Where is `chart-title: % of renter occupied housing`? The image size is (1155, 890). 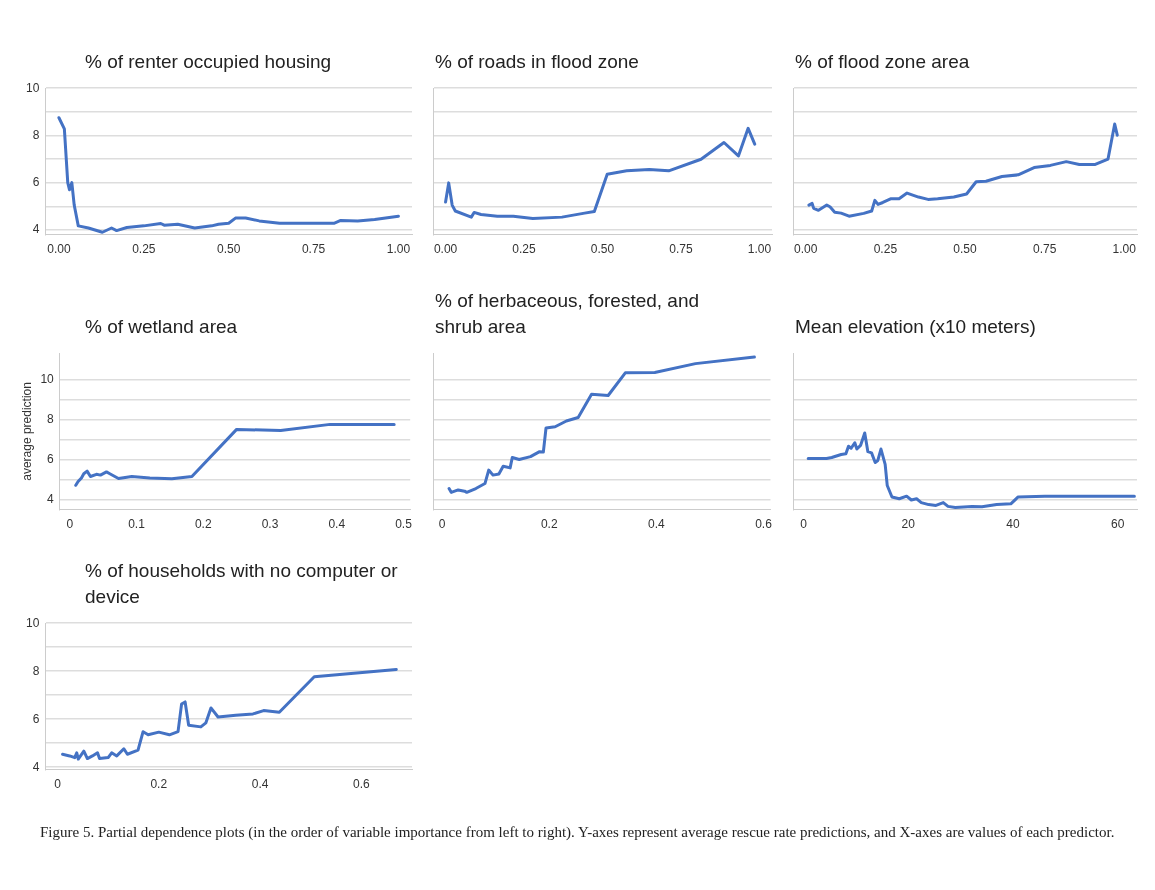
chart-title: % of renter occupied housing is located at coordinates (208, 62).